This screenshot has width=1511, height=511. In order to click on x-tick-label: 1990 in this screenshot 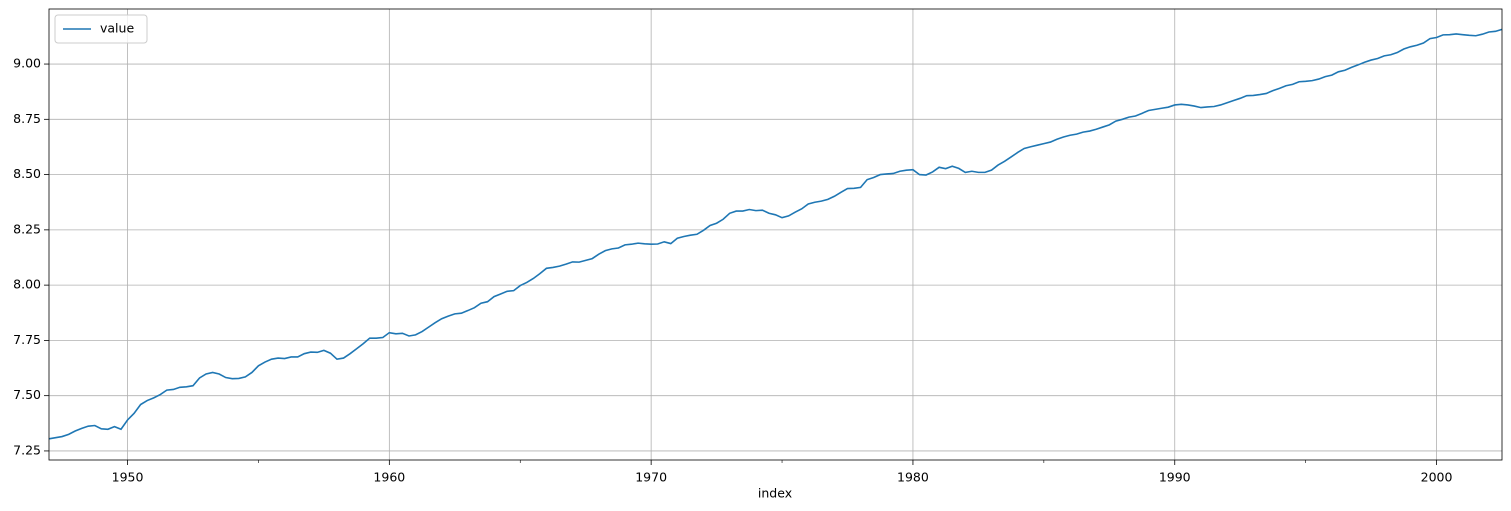, I will do `click(1175, 477)`.